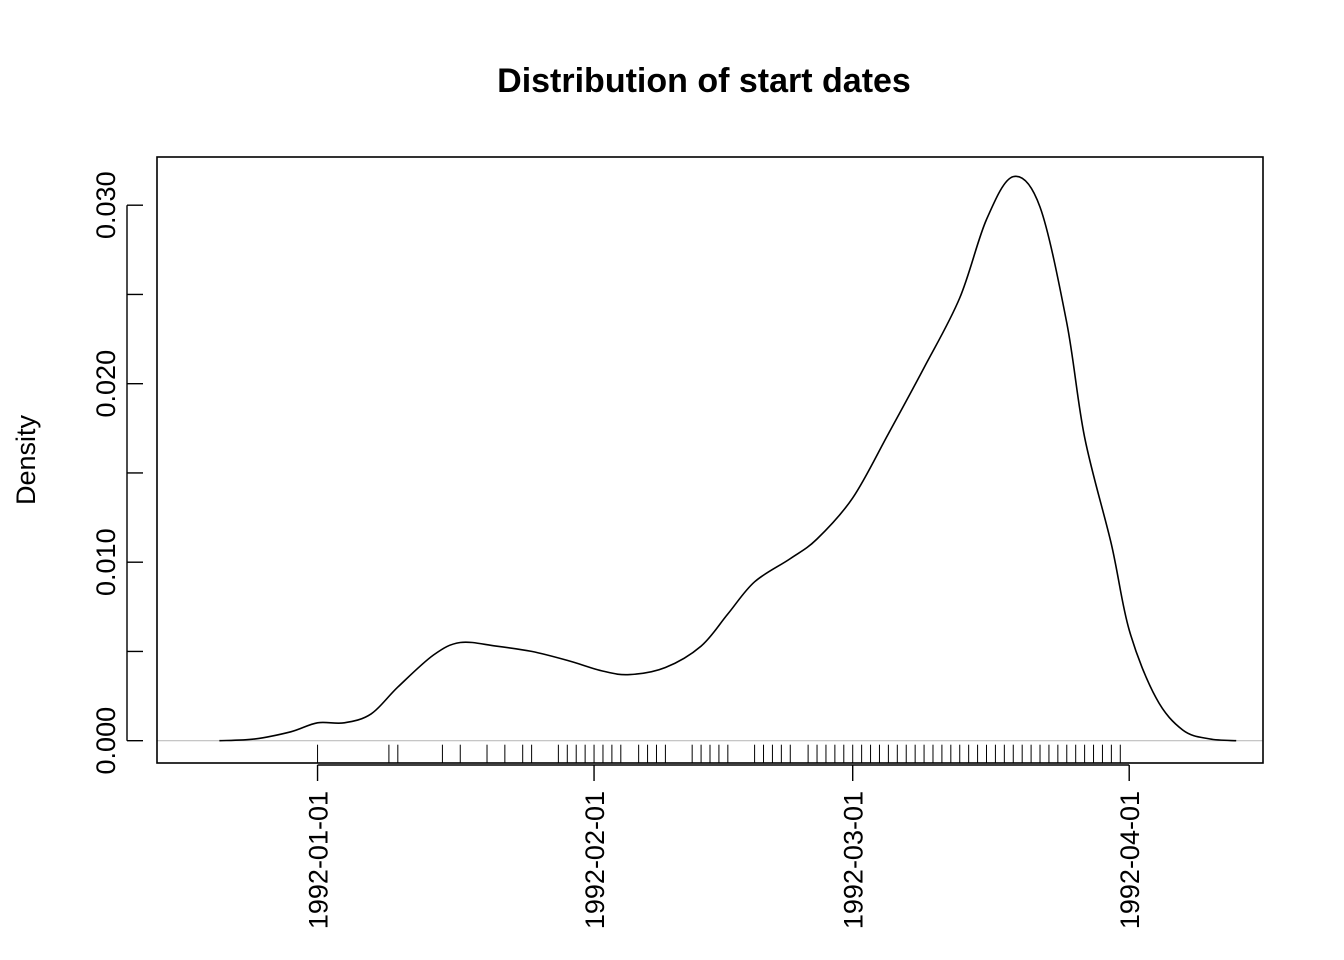 The image size is (1344, 960). What do you see at coordinates (106, 205) in the screenshot?
I see `y-tick-label: 0.030` at bounding box center [106, 205].